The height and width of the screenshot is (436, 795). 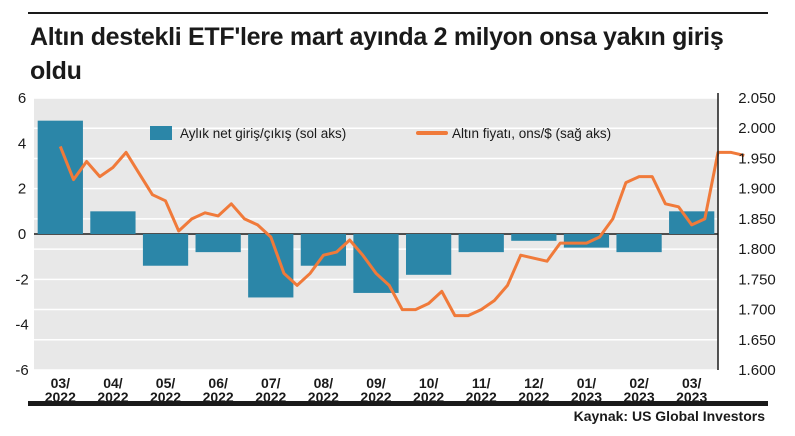 I want to click on y-right-tick-label: 2.050, so click(x=757, y=98).